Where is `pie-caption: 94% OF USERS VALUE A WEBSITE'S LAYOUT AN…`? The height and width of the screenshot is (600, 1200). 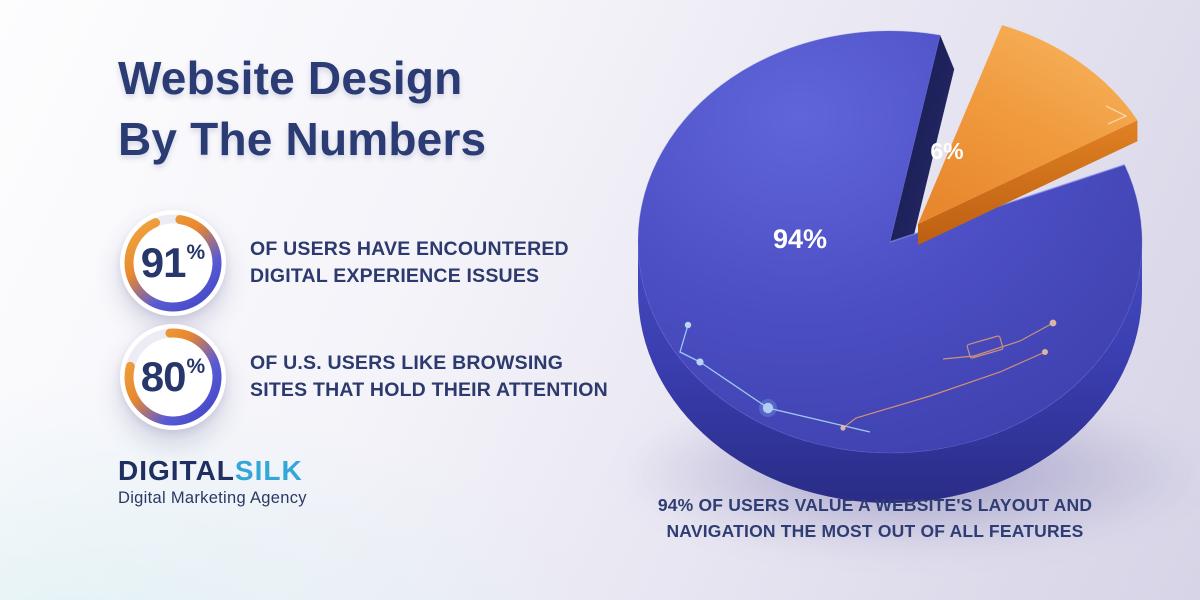
pie-caption: 94% OF USERS VALUE A WEBSITE'S LAYOUT AN… is located at coordinates (875, 518).